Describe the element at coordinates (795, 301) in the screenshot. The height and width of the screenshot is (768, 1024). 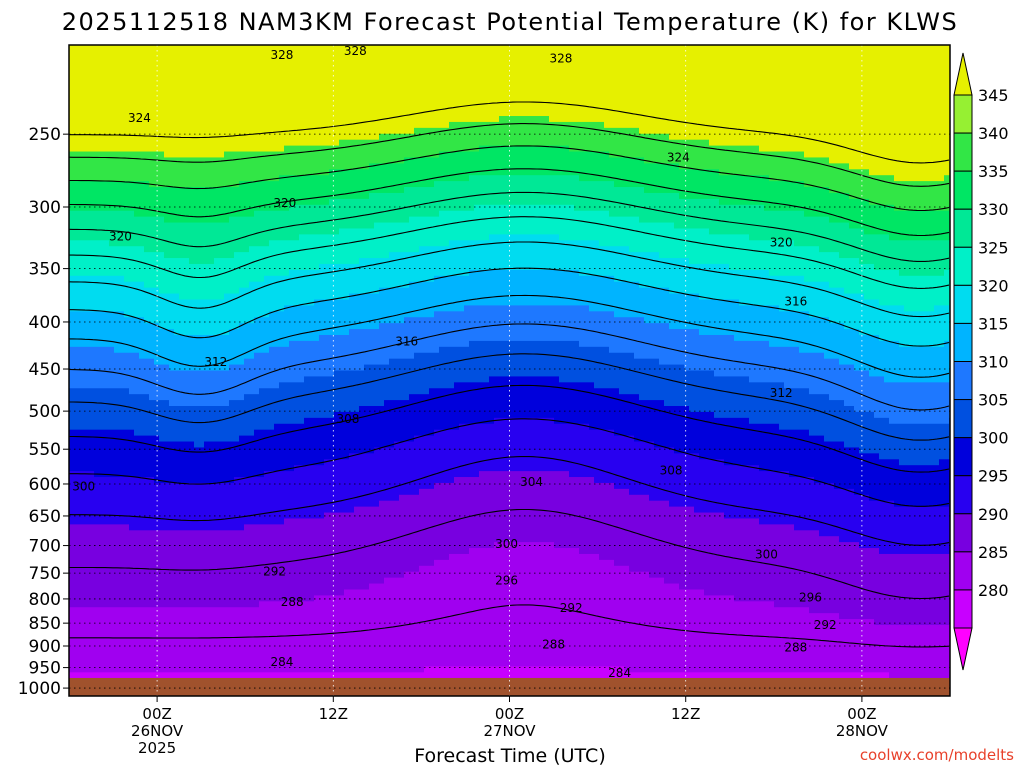
I see `contour-label: 316` at that location.